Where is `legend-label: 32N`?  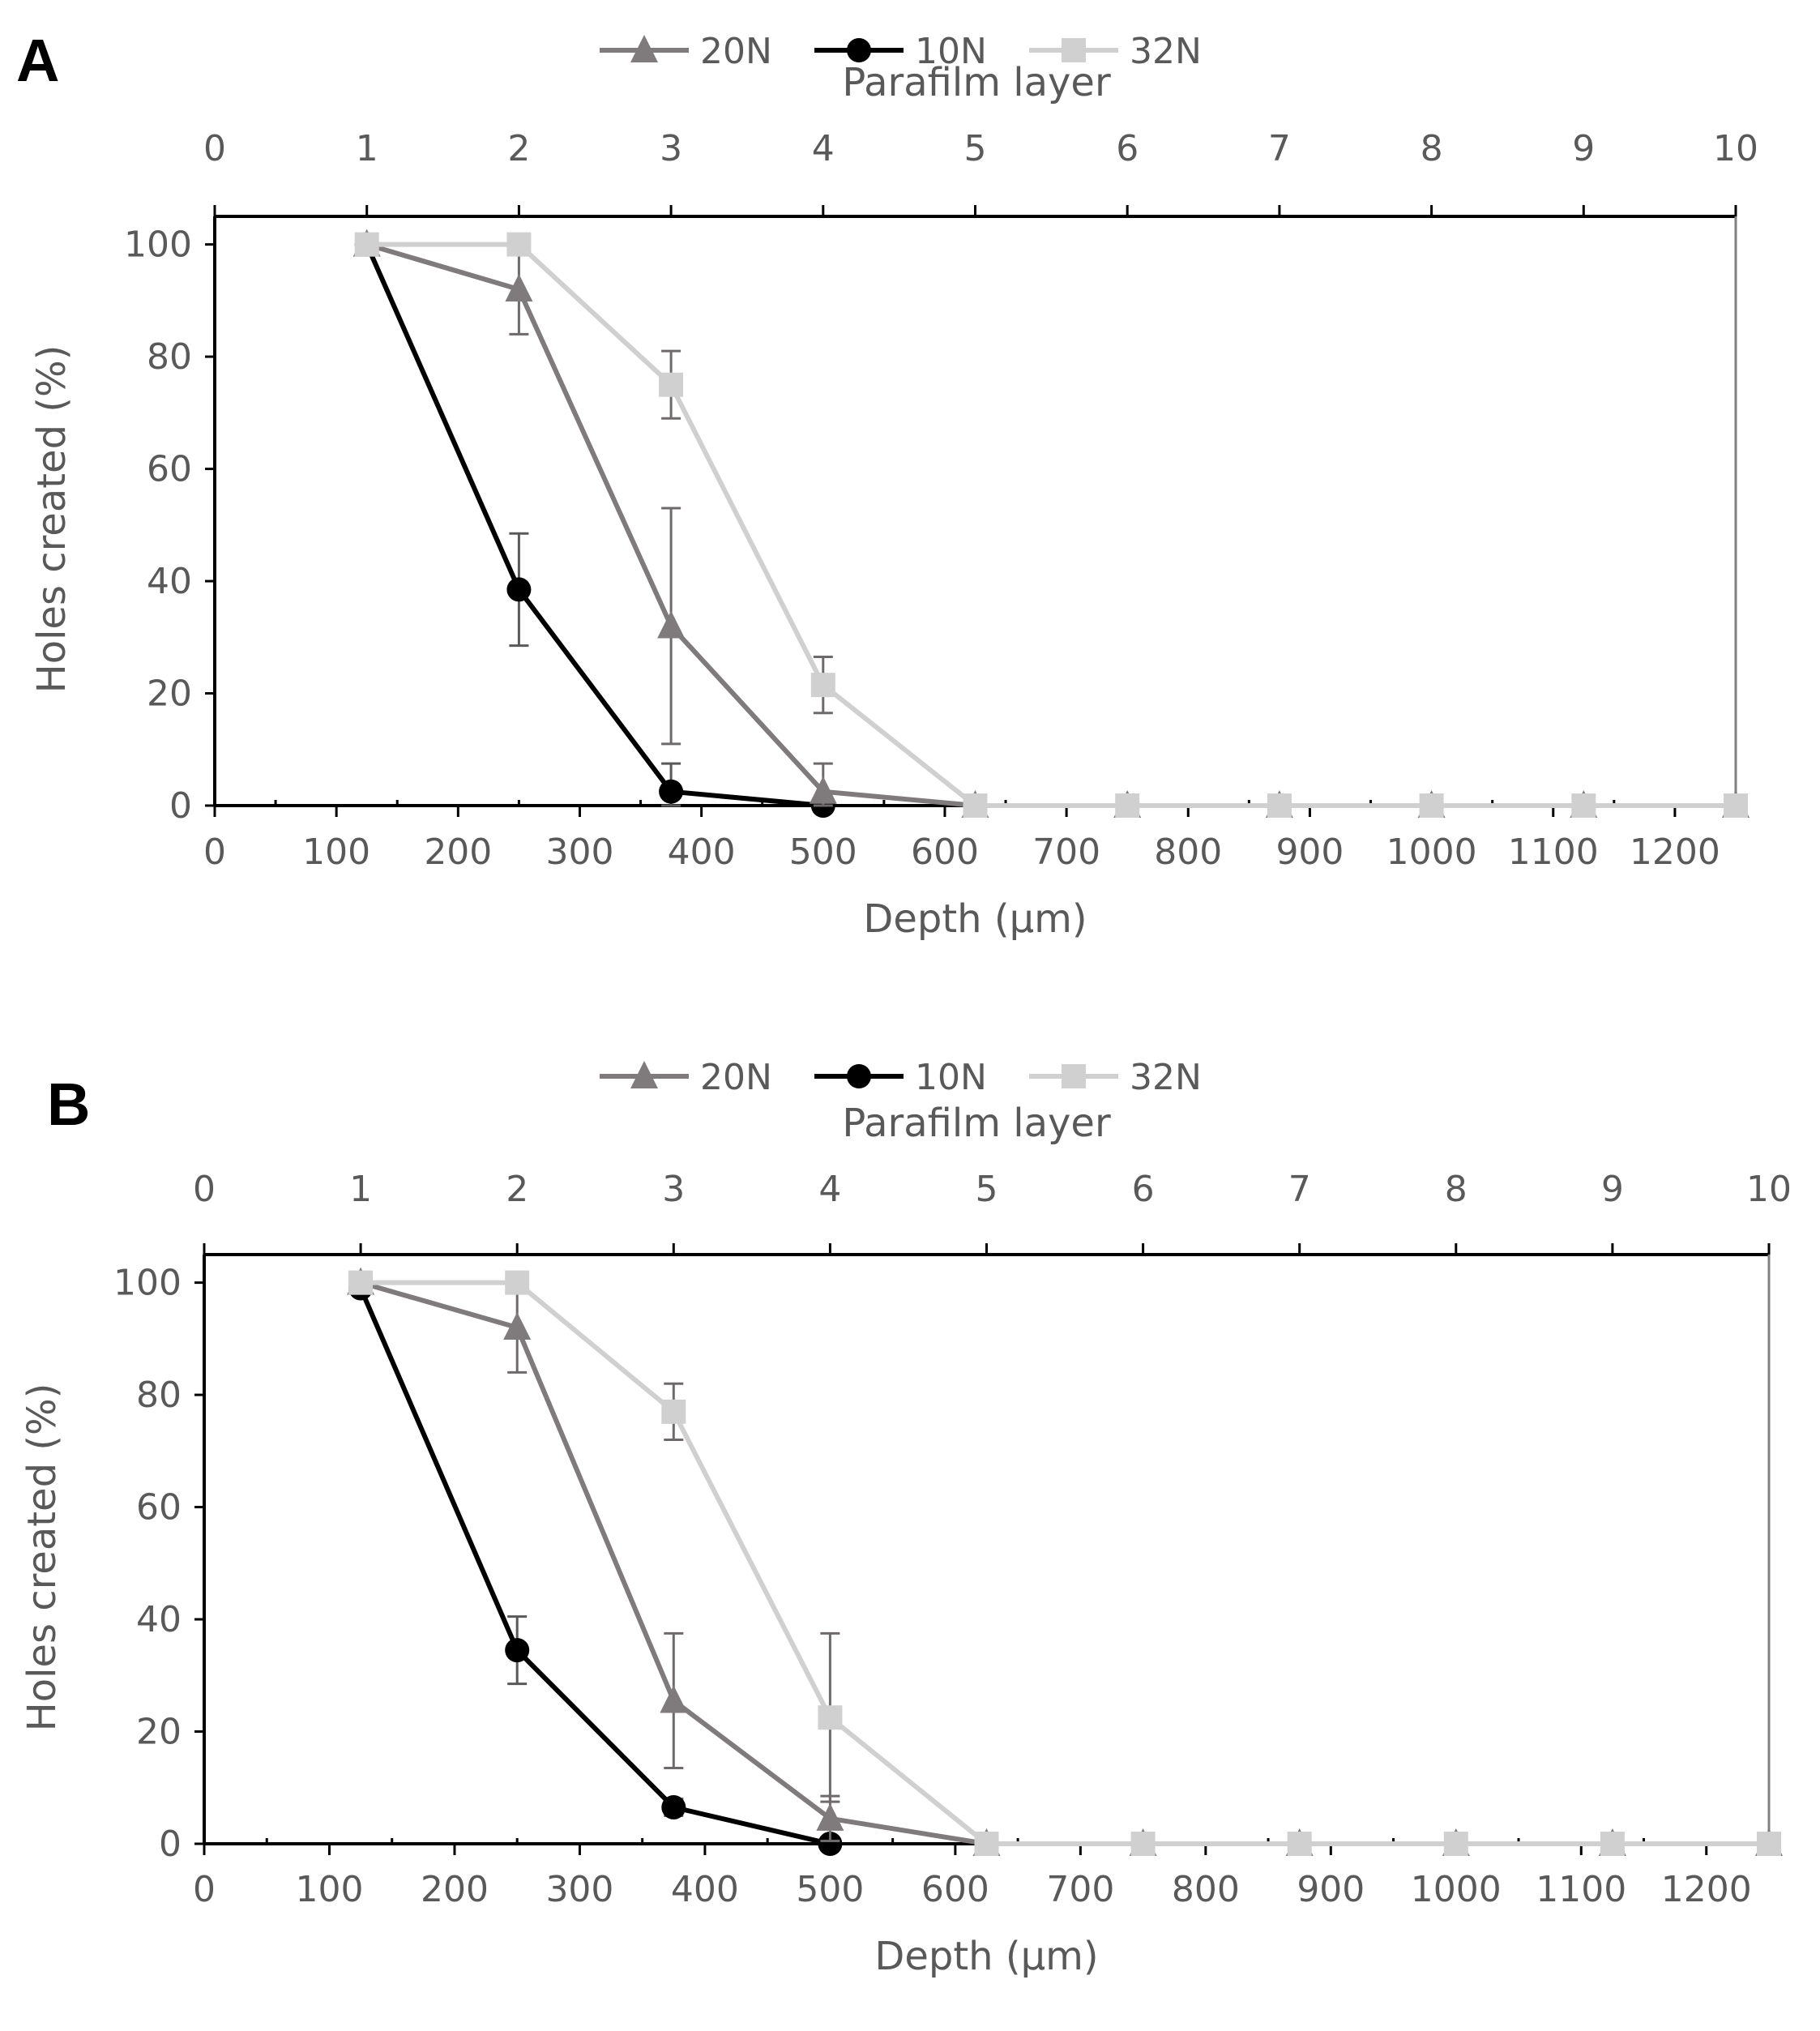 legend-label: 32N is located at coordinates (1166, 1077).